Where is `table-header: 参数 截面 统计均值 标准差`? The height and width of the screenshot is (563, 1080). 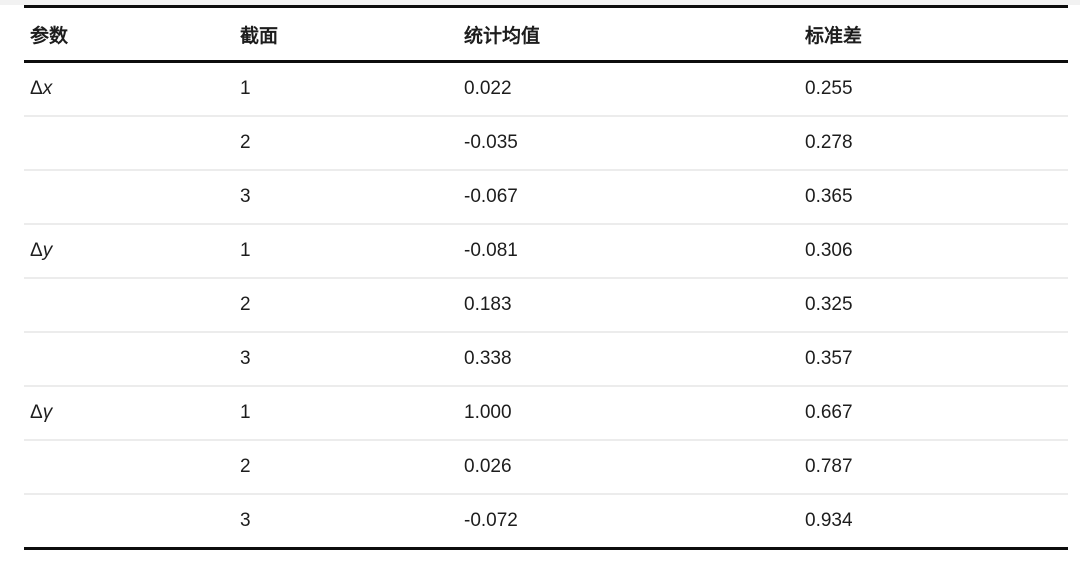
table-header: 参数 截面 统计均值 标准差 is located at coordinates (546, 34).